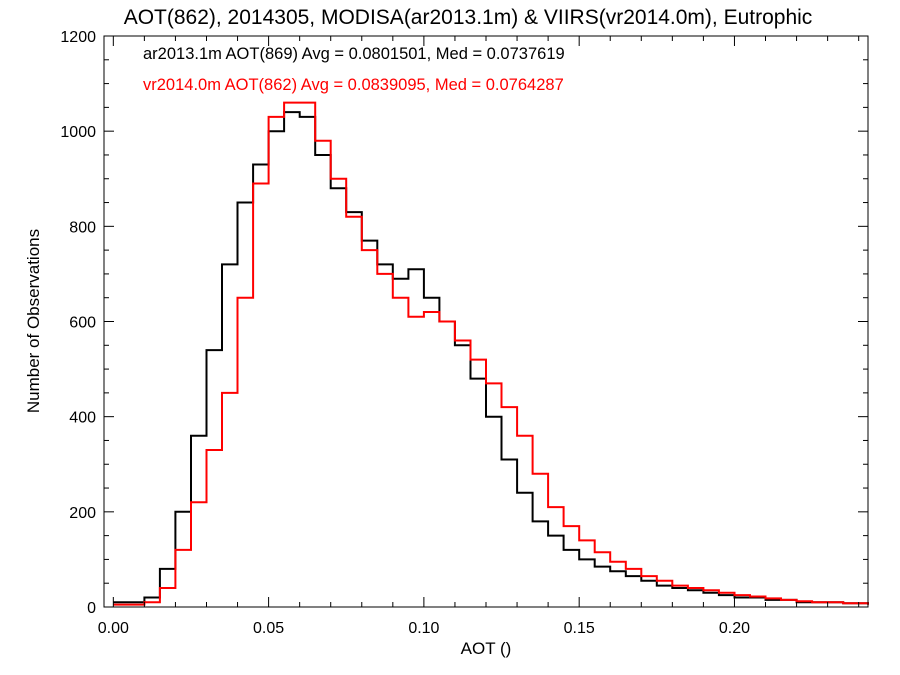 This screenshot has height=675, width=900. Describe the element at coordinates (33, 321) in the screenshot. I see `y-axis-label: Number of Observations` at that location.